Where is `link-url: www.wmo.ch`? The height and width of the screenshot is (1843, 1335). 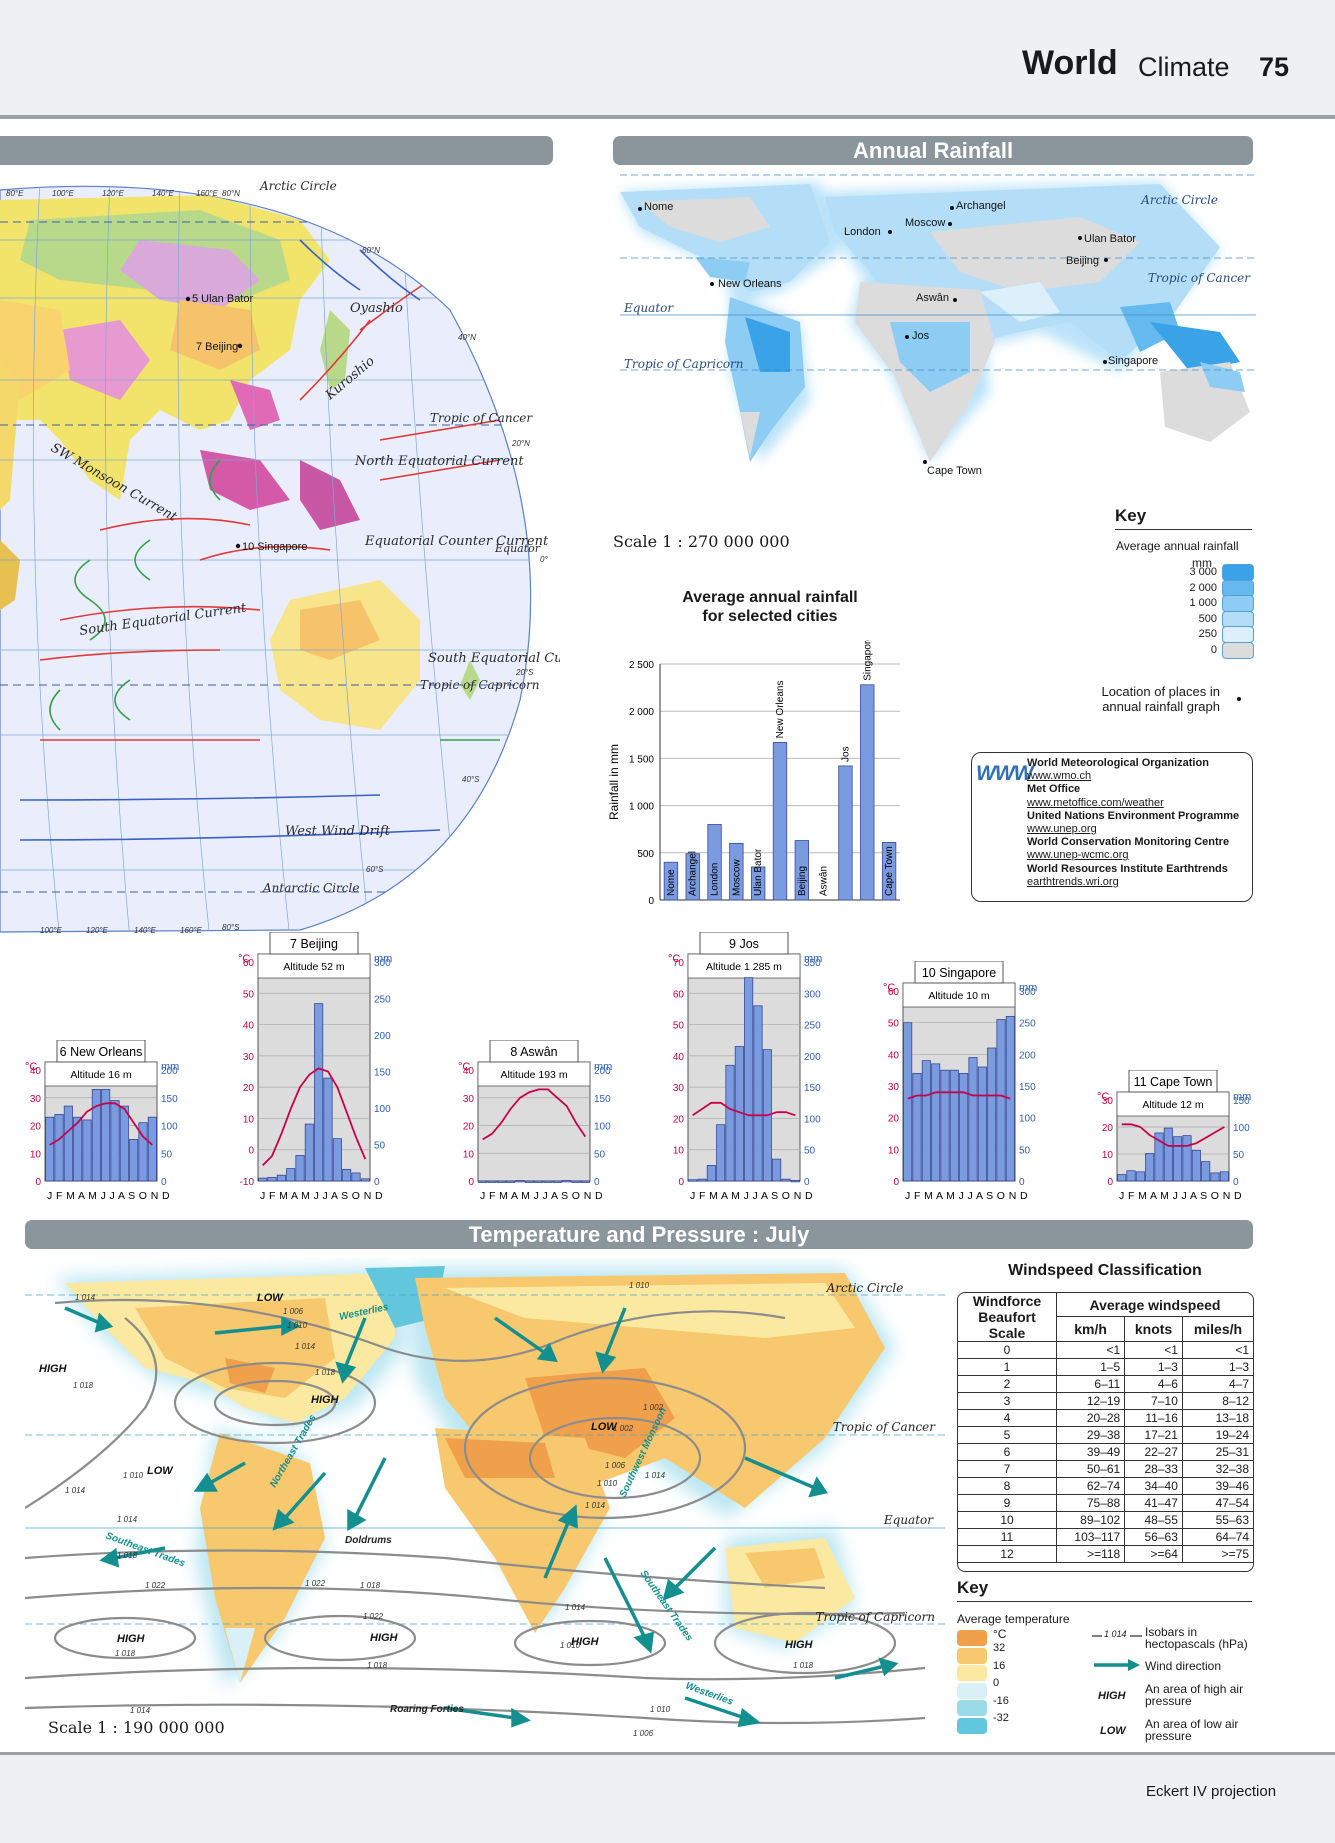 link-url: www.wmo.ch is located at coordinates (1059, 776).